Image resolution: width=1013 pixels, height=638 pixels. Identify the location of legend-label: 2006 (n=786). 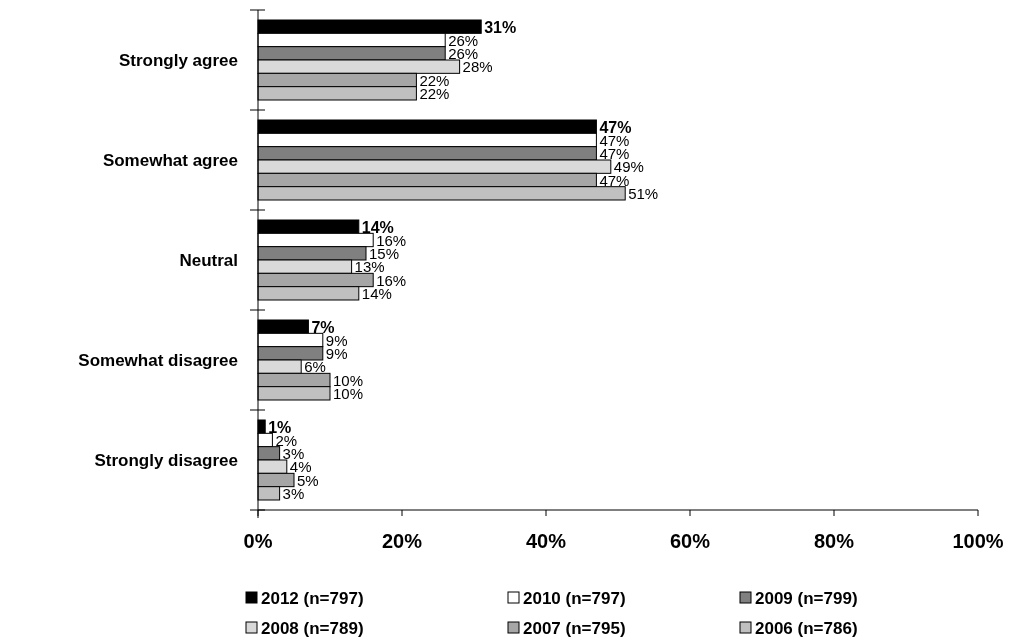
(806, 628).